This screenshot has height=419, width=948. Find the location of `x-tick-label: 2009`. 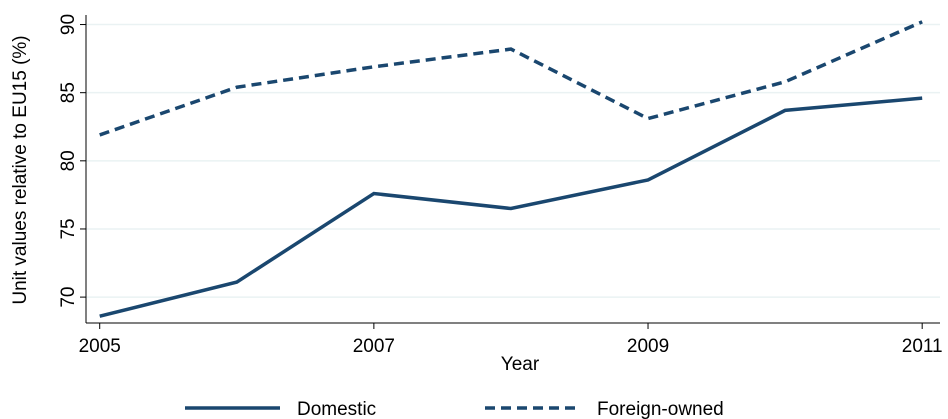

x-tick-label: 2009 is located at coordinates (648, 346).